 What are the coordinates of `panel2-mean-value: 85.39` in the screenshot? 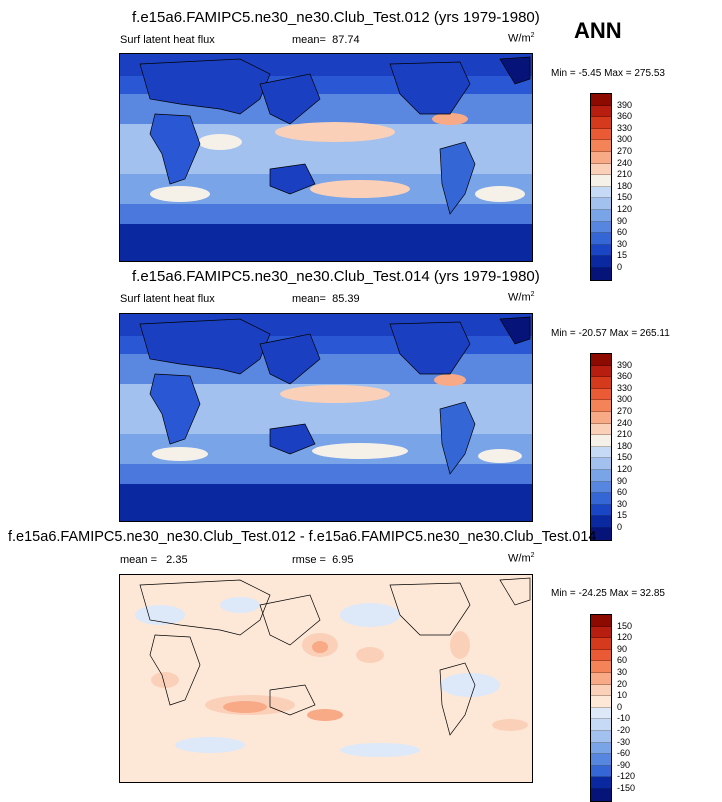 It's located at (346, 299).